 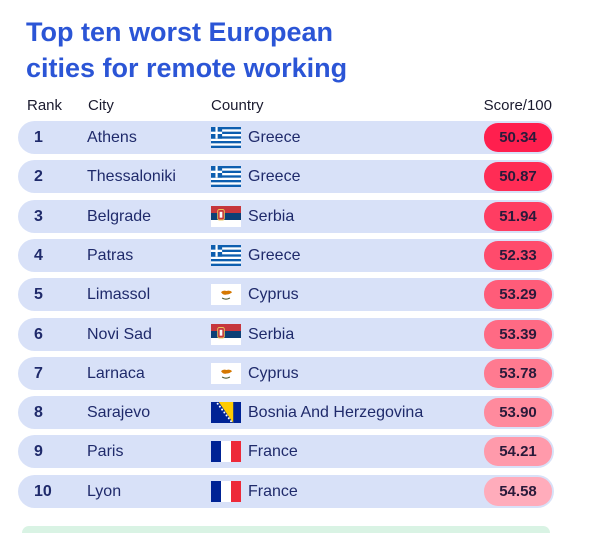 I want to click on city-cell: Novi Sad, so click(x=119, y=334).